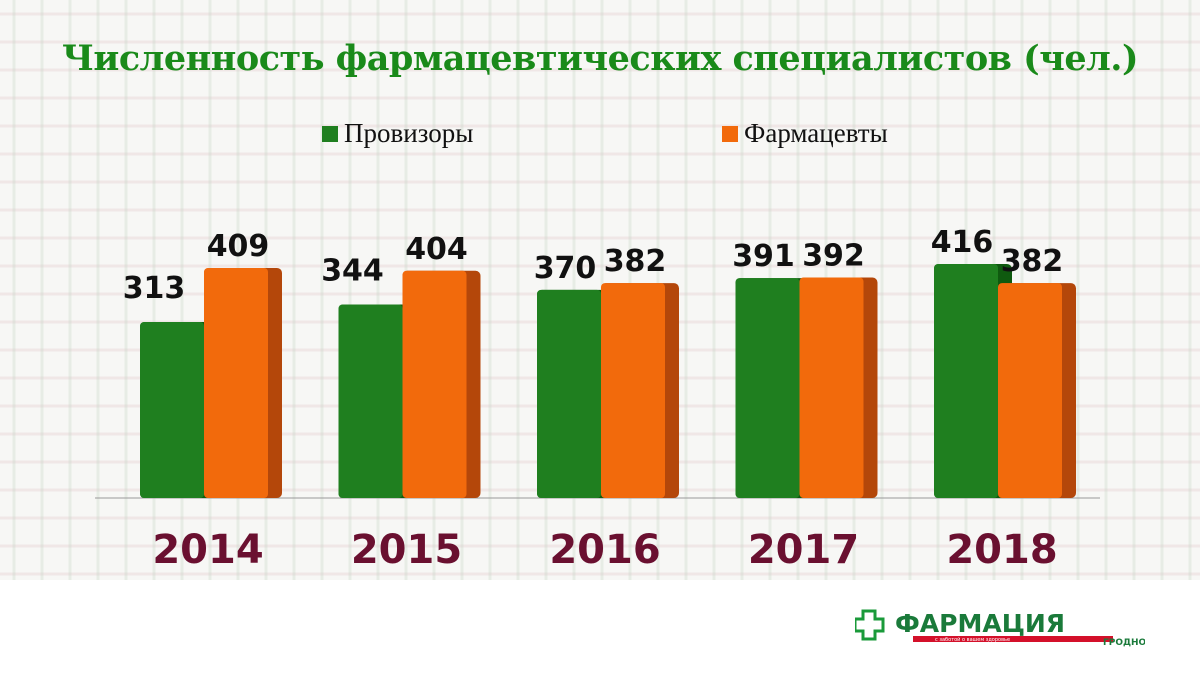  I want to click on legend-item-farmacevty: Фармацевты, so click(805, 133).